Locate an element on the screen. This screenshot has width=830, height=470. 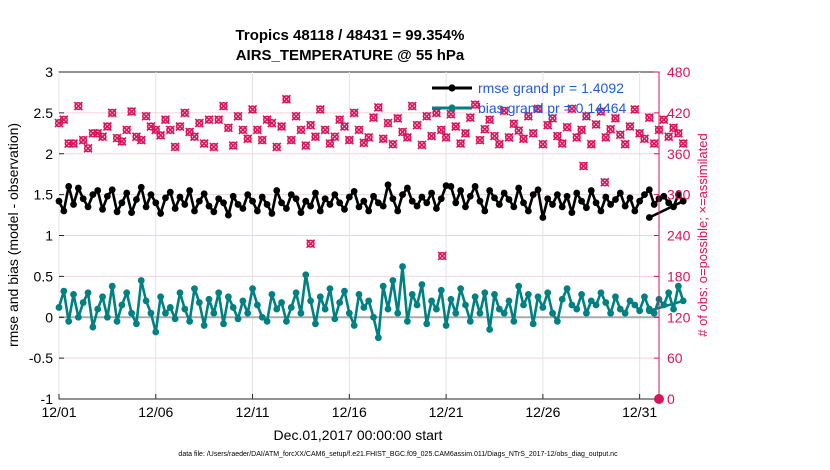
y-tick-label: 3 is located at coordinates (49, 72).